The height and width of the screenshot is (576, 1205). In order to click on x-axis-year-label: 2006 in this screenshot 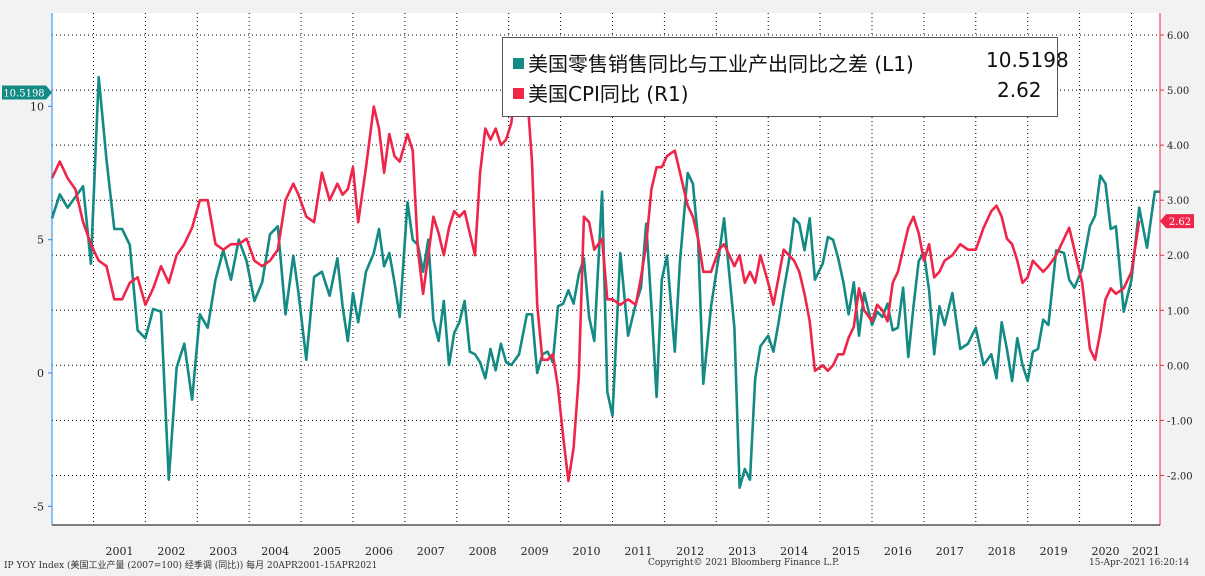, I will do `click(379, 551)`.